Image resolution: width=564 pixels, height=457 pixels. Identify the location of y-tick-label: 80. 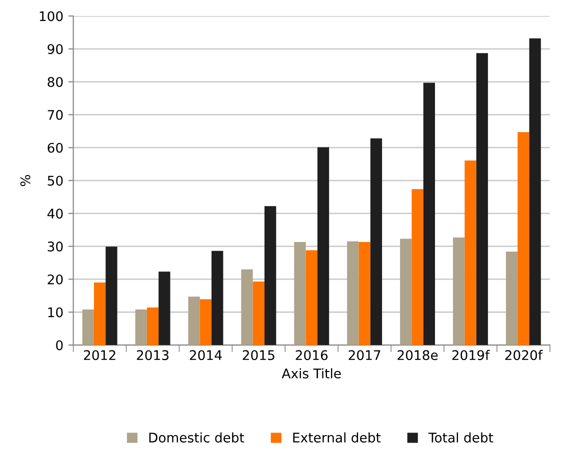
(55, 82).